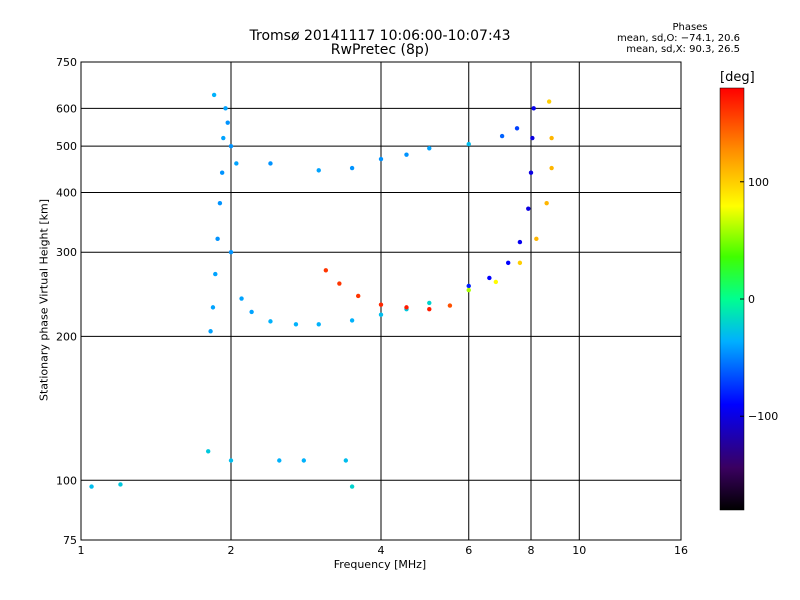 The width and height of the screenshot is (800, 600). What do you see at coordinates (683, 49) in the screenshot?
I see `phase-stats-x: mean, sd,X: 90.3, 26.5` at bounding box center [683, 49].